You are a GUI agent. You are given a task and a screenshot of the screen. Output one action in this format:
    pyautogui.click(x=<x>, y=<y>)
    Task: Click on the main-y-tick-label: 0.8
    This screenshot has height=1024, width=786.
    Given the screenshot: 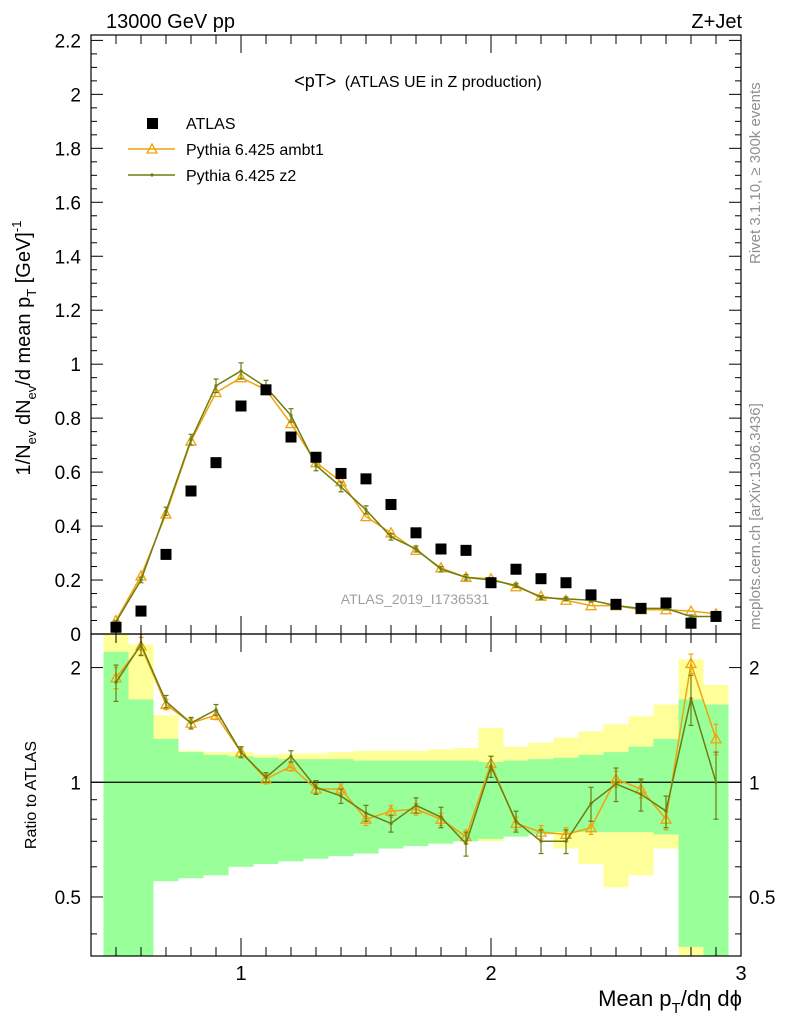 What is the action you would take?
    pyautogui.click(x=68, y=419)
    